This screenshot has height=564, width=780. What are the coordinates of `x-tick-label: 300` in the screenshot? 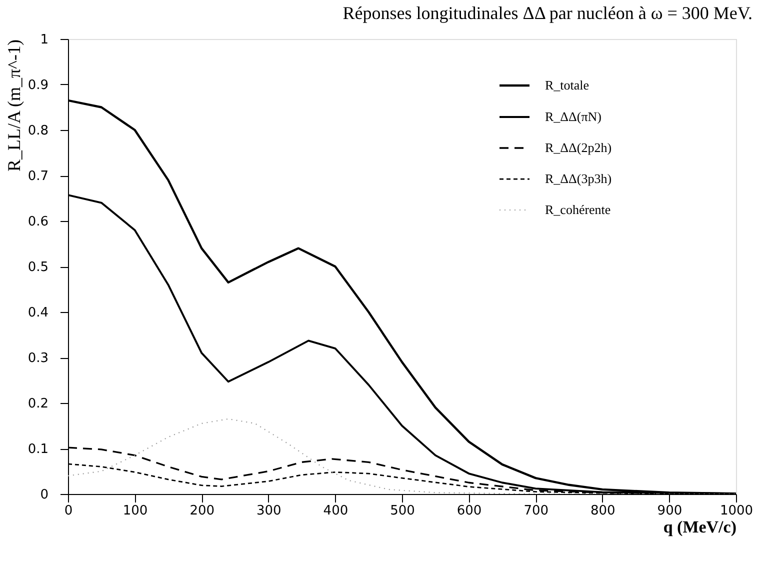 It's located at (269, 511).